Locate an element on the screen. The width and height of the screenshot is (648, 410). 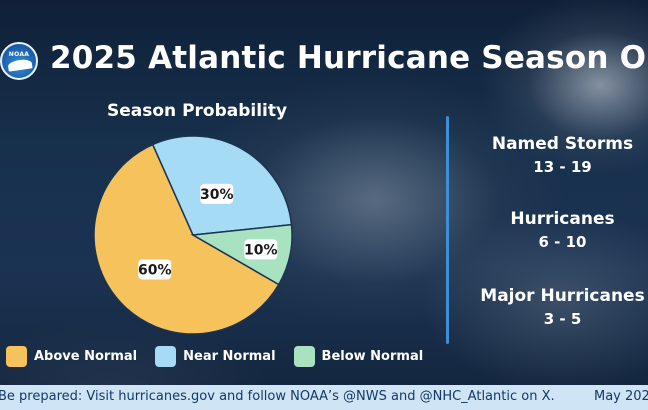
data-label-text: 30% is located at coordinates (217, 195).